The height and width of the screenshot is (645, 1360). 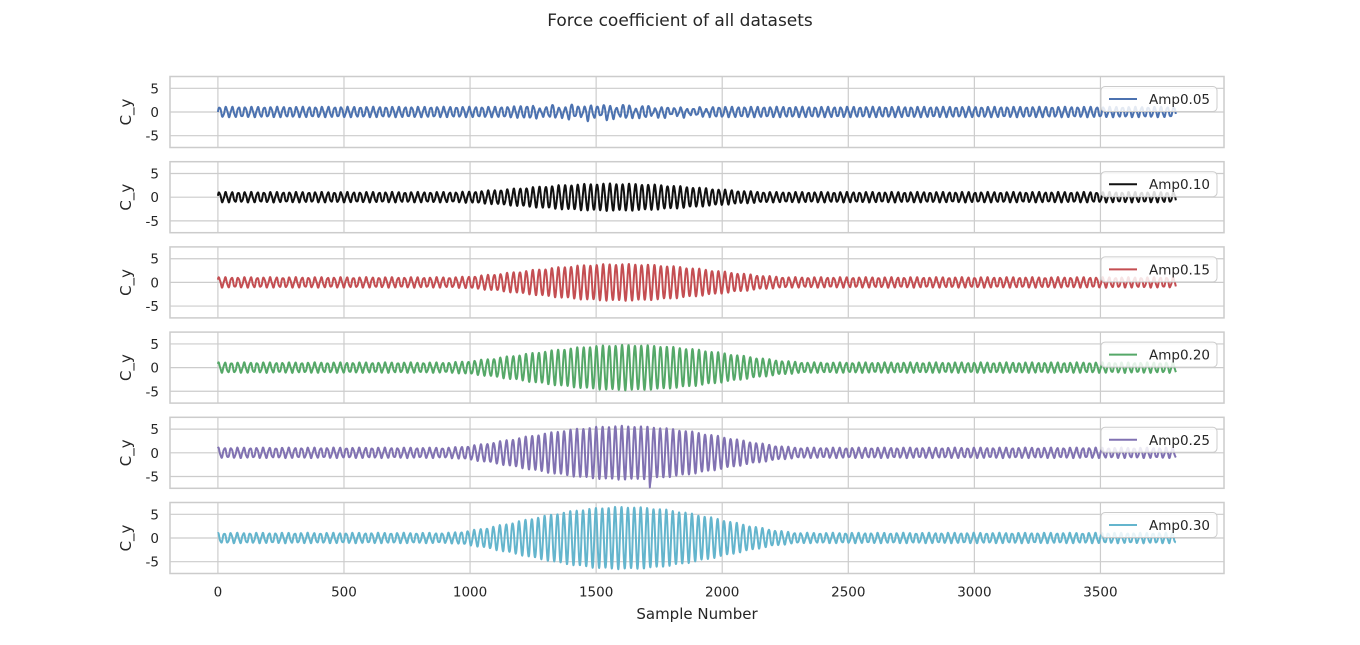 I want to click on x-tick-label: 2000, so click(x=722, y=593).